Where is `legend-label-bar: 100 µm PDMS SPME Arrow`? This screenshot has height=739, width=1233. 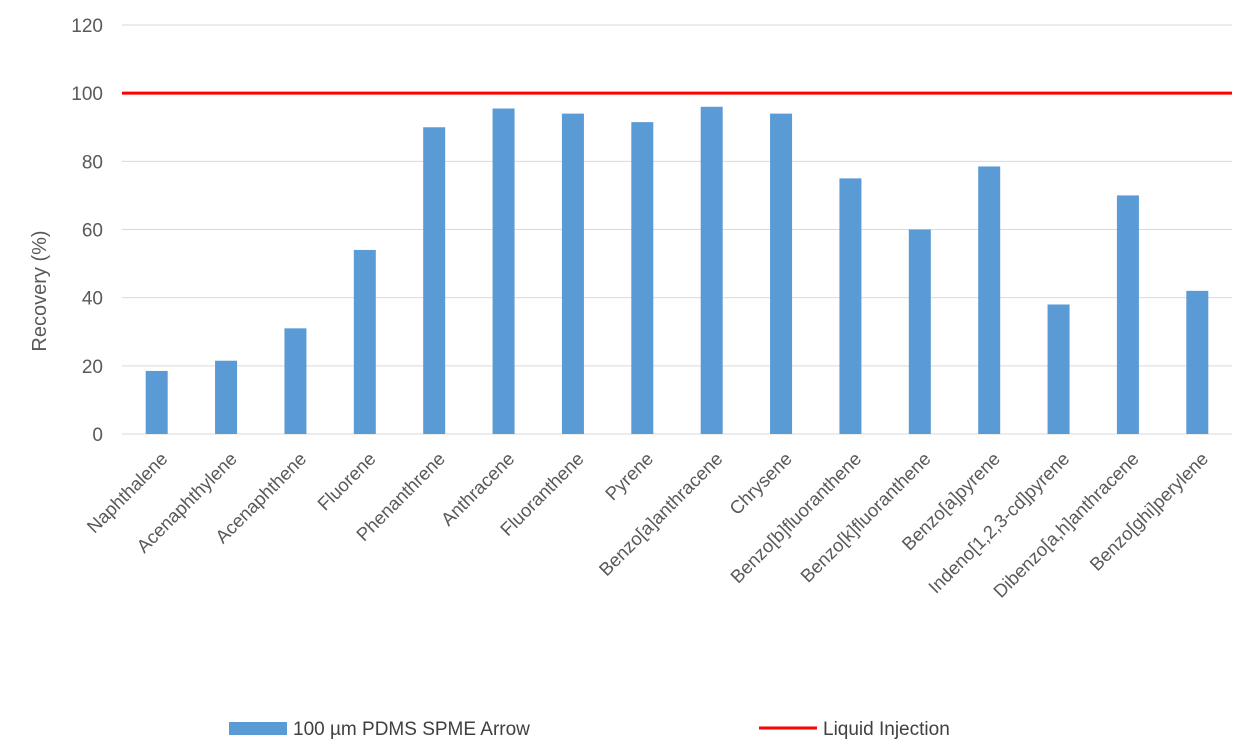
legend-label-bar: 100 µm PDMS SPME Arrow is located at coordinates (411, 729).